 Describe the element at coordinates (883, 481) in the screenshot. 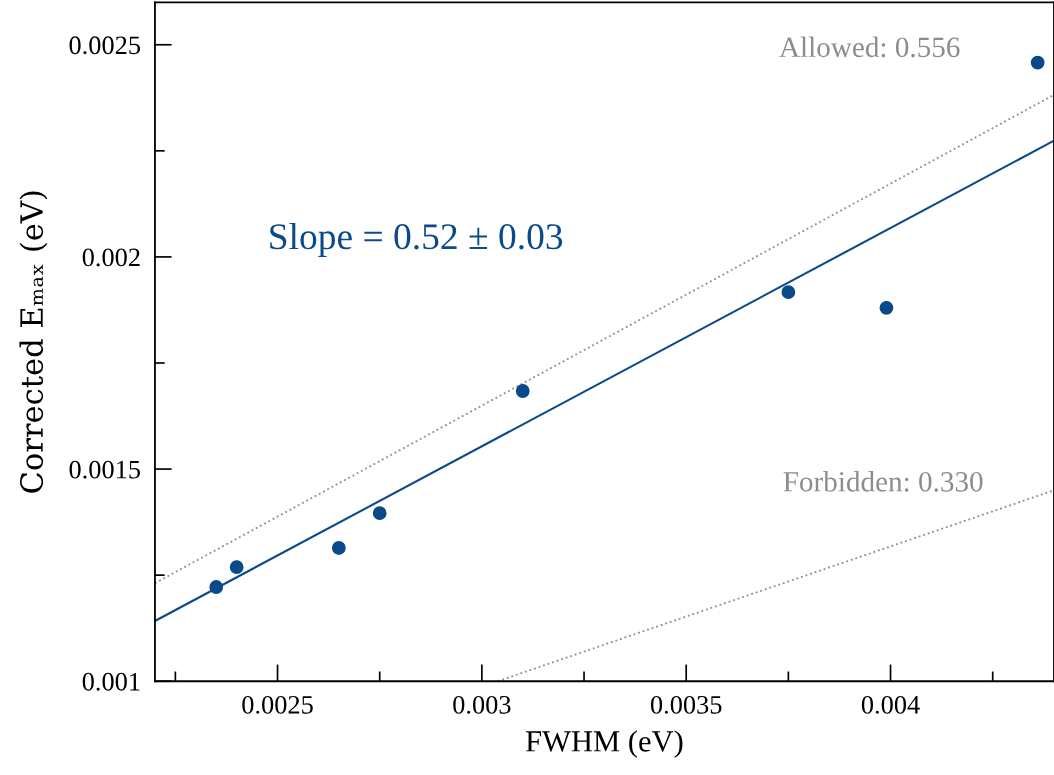

I see `annotation: Forbidden: 0.330` at that location.